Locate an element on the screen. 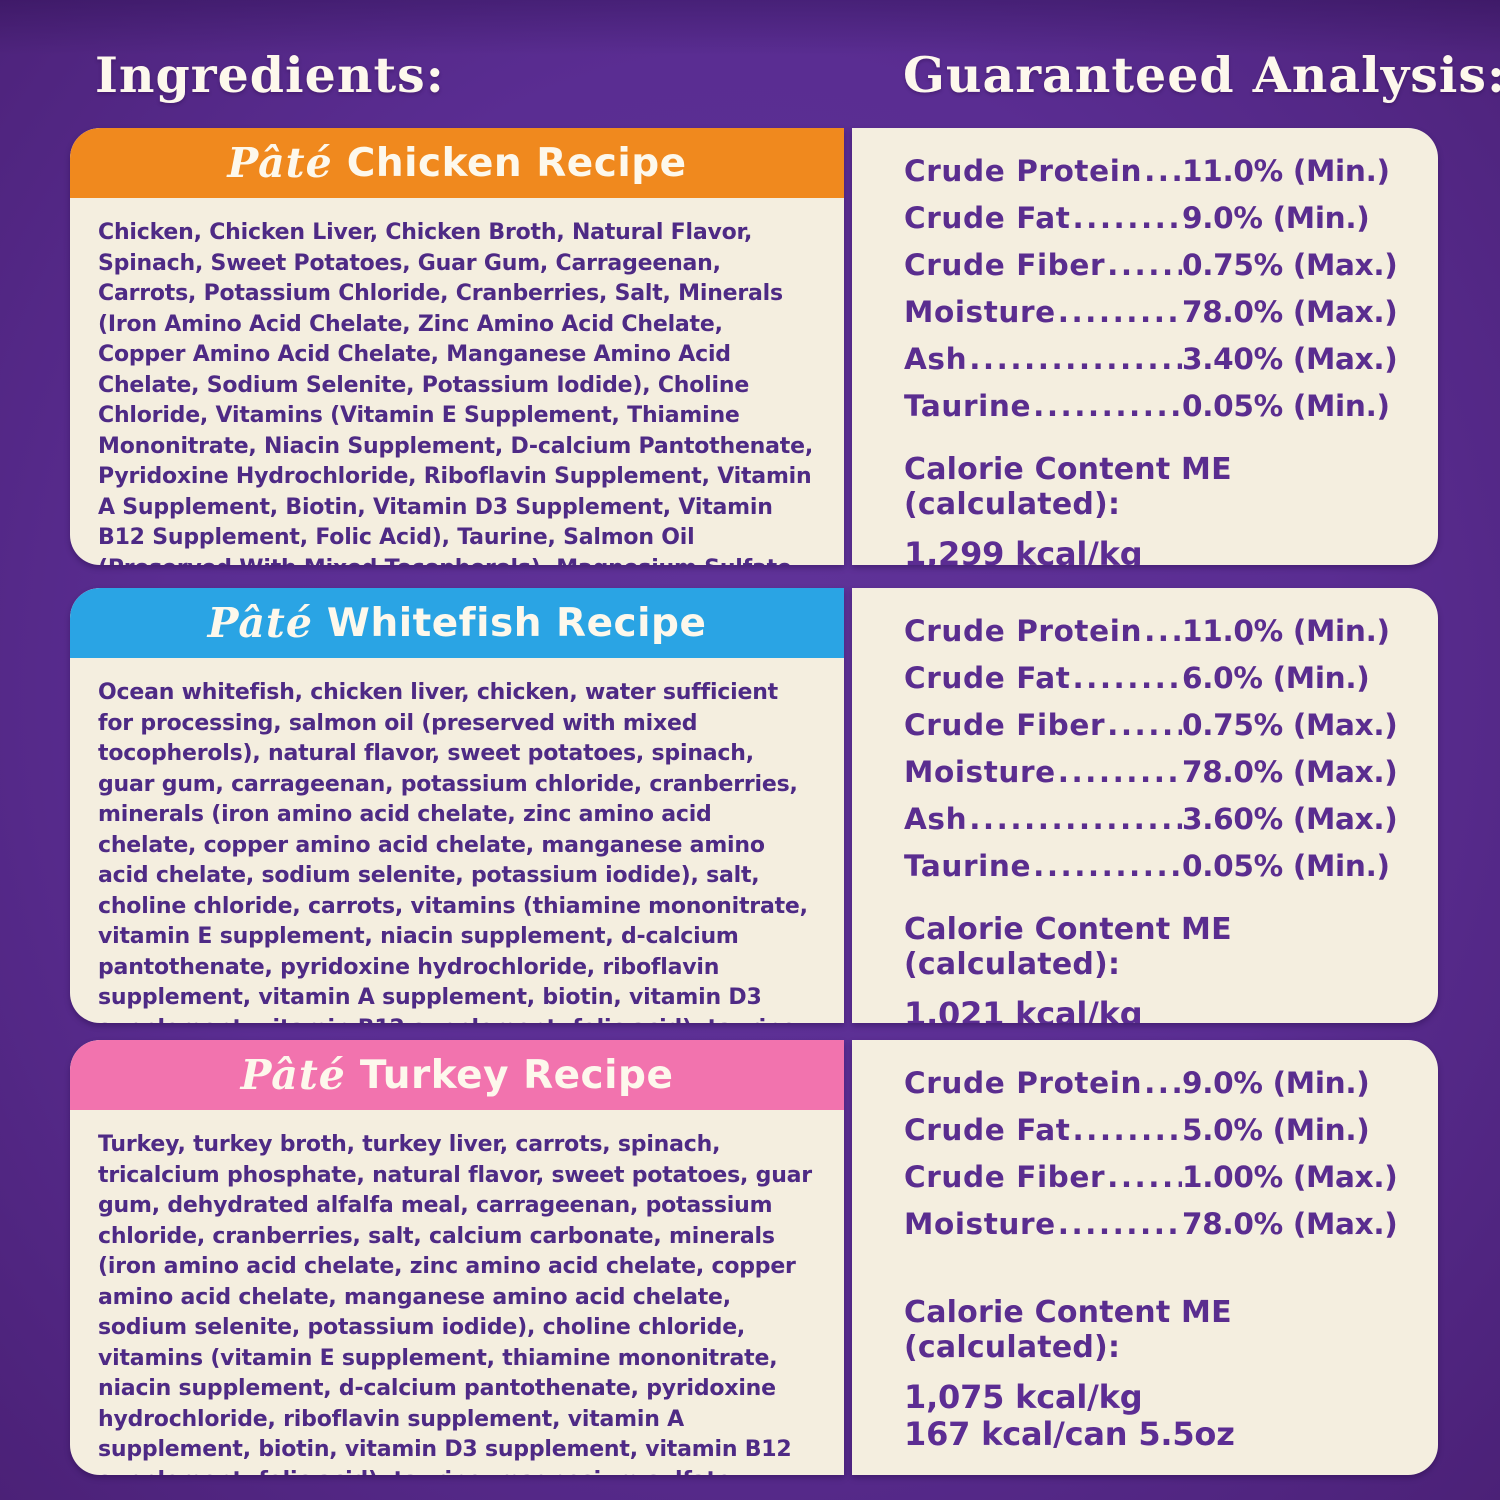 The height and width of the screenshot is (1500, 1500). analysis-value: 3.60% (Max.) is located at coordinates (1290, 819).